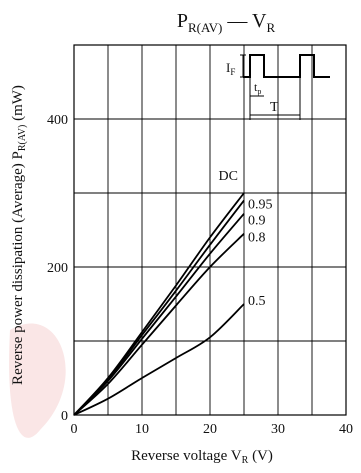 Image resolution: width=361 pixels, height=473 pixels. I want to click on series-label-0-8: 0.8, so click(257, 238).